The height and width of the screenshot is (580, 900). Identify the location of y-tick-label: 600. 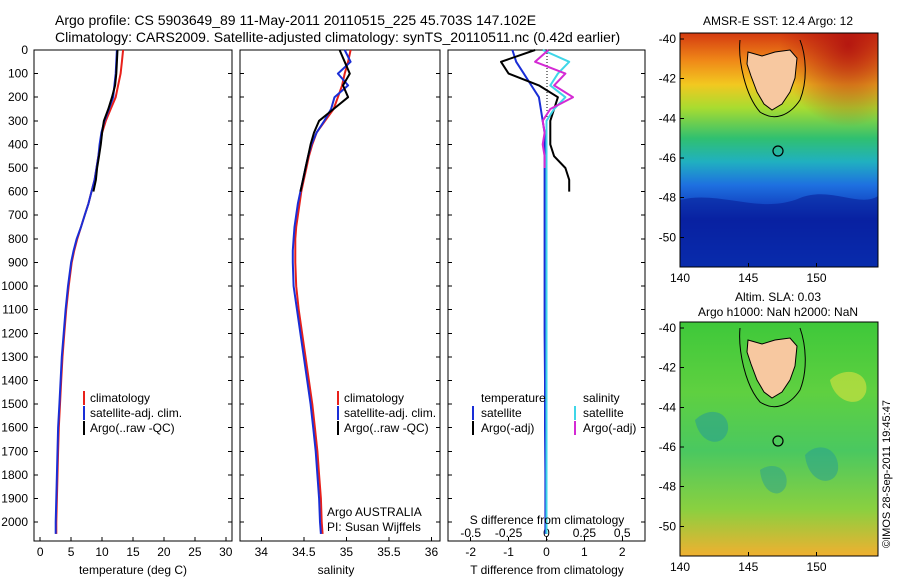
(18, 192).